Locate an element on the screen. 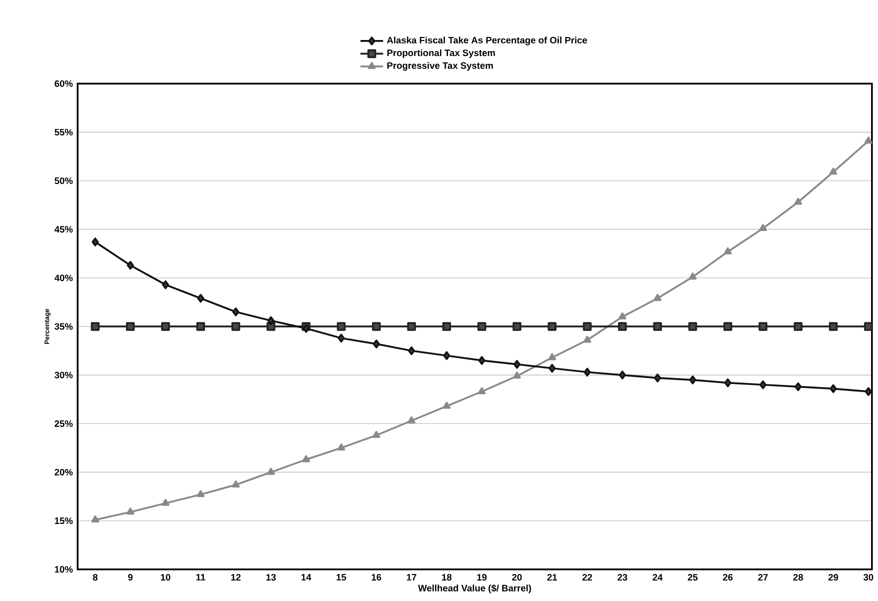 The width and height of the screenshot is (878, 601). x-tick-label: 10 is located at coordinates (165, 577).